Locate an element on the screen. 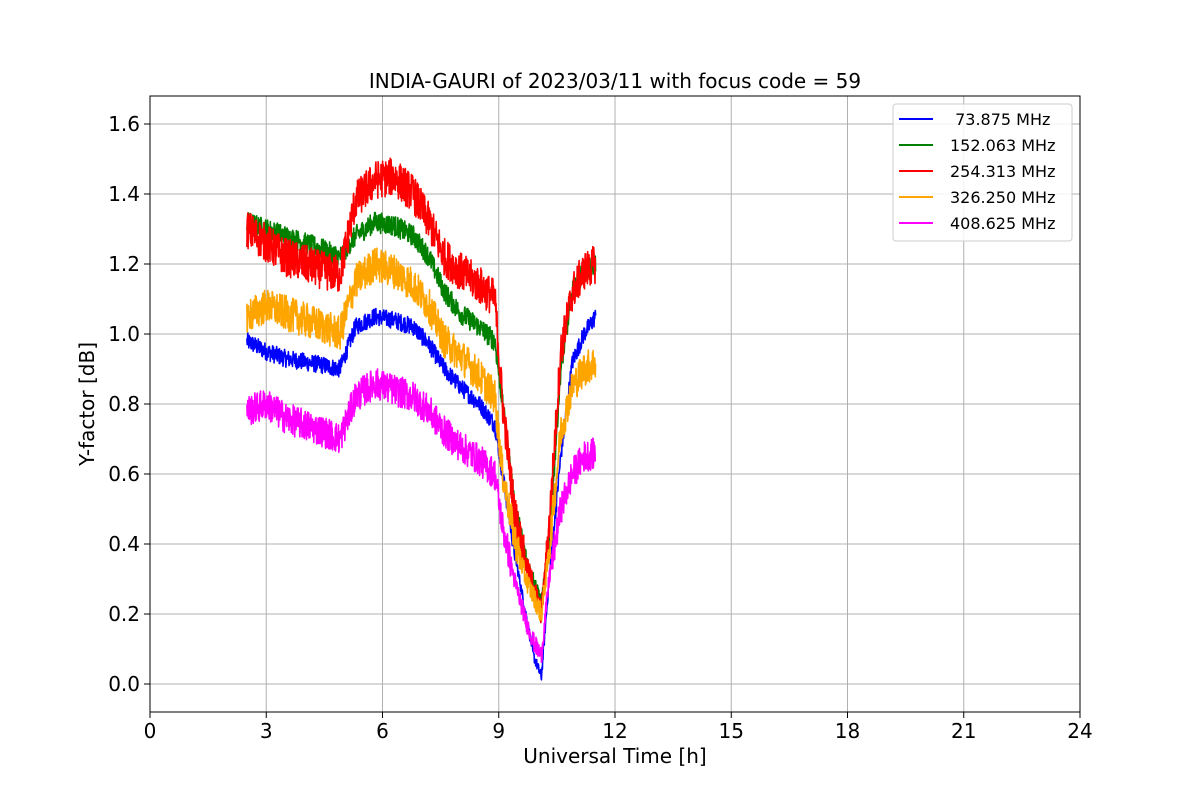 This screenshot has height=800, width=1200. y-tick-label: 0.8 is located at coordinates (124, 404).